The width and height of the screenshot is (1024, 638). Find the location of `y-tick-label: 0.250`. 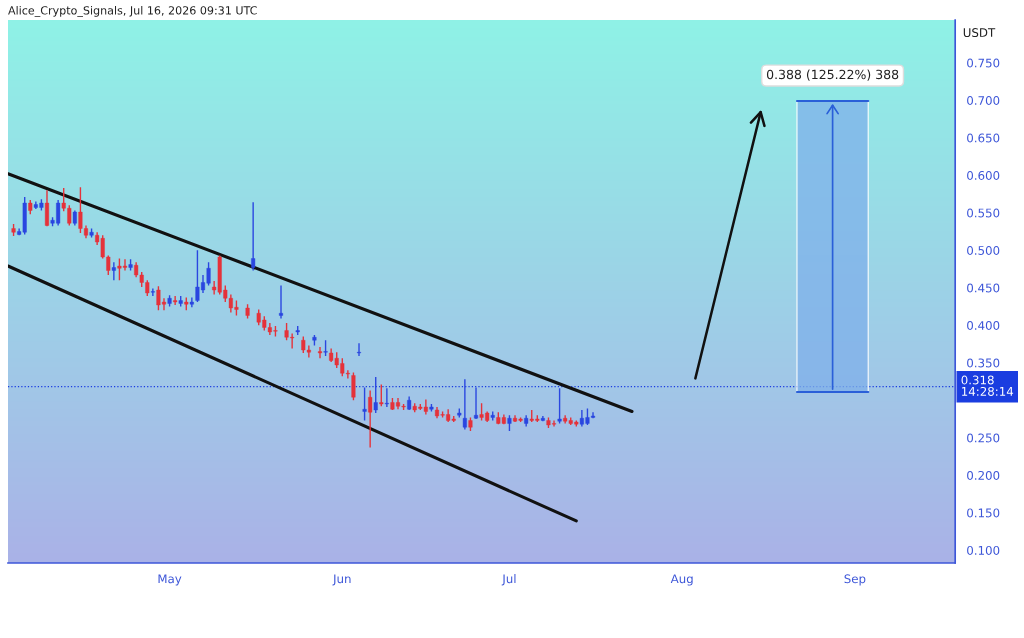

y-tick-label: 0.250 is located at coordinates (983, 438).